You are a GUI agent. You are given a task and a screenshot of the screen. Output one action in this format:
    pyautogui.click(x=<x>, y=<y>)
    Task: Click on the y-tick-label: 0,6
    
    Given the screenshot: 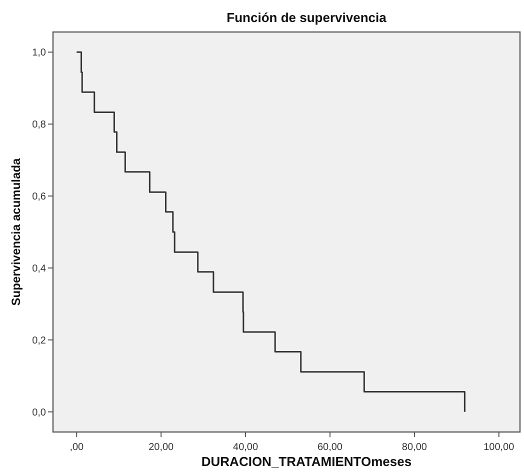 What is the action you would take?
    pyautogui.click(x=39, y=197)
    